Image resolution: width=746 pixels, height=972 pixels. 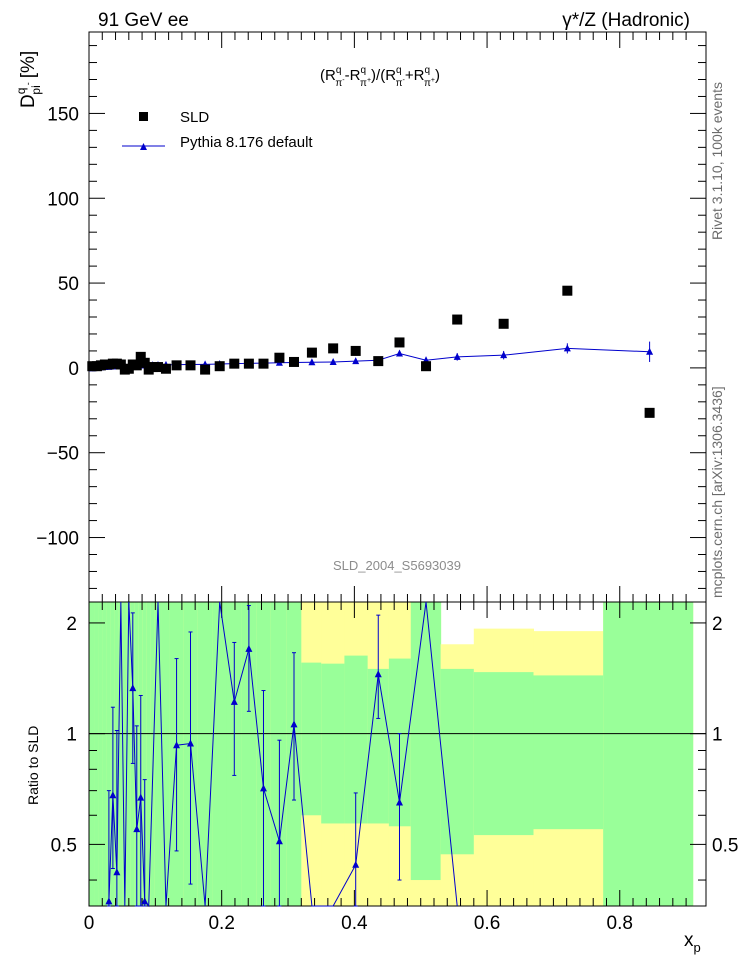 I want to click on rivet-label: Rivet 3.1.10, 100k events, so click(x=717, y=161).